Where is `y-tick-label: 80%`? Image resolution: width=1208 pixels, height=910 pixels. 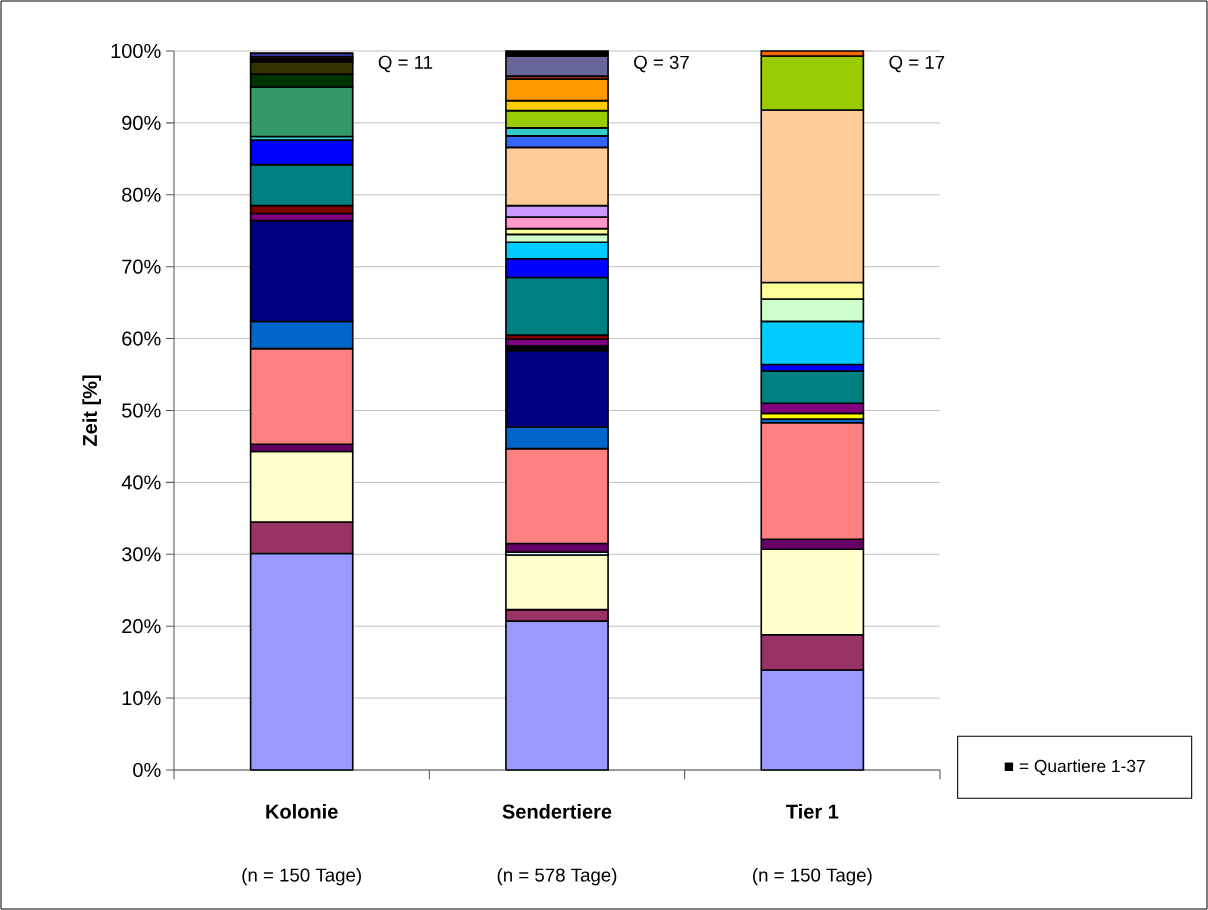
y-tick-label: 80% is located at coordinates (141, 194).